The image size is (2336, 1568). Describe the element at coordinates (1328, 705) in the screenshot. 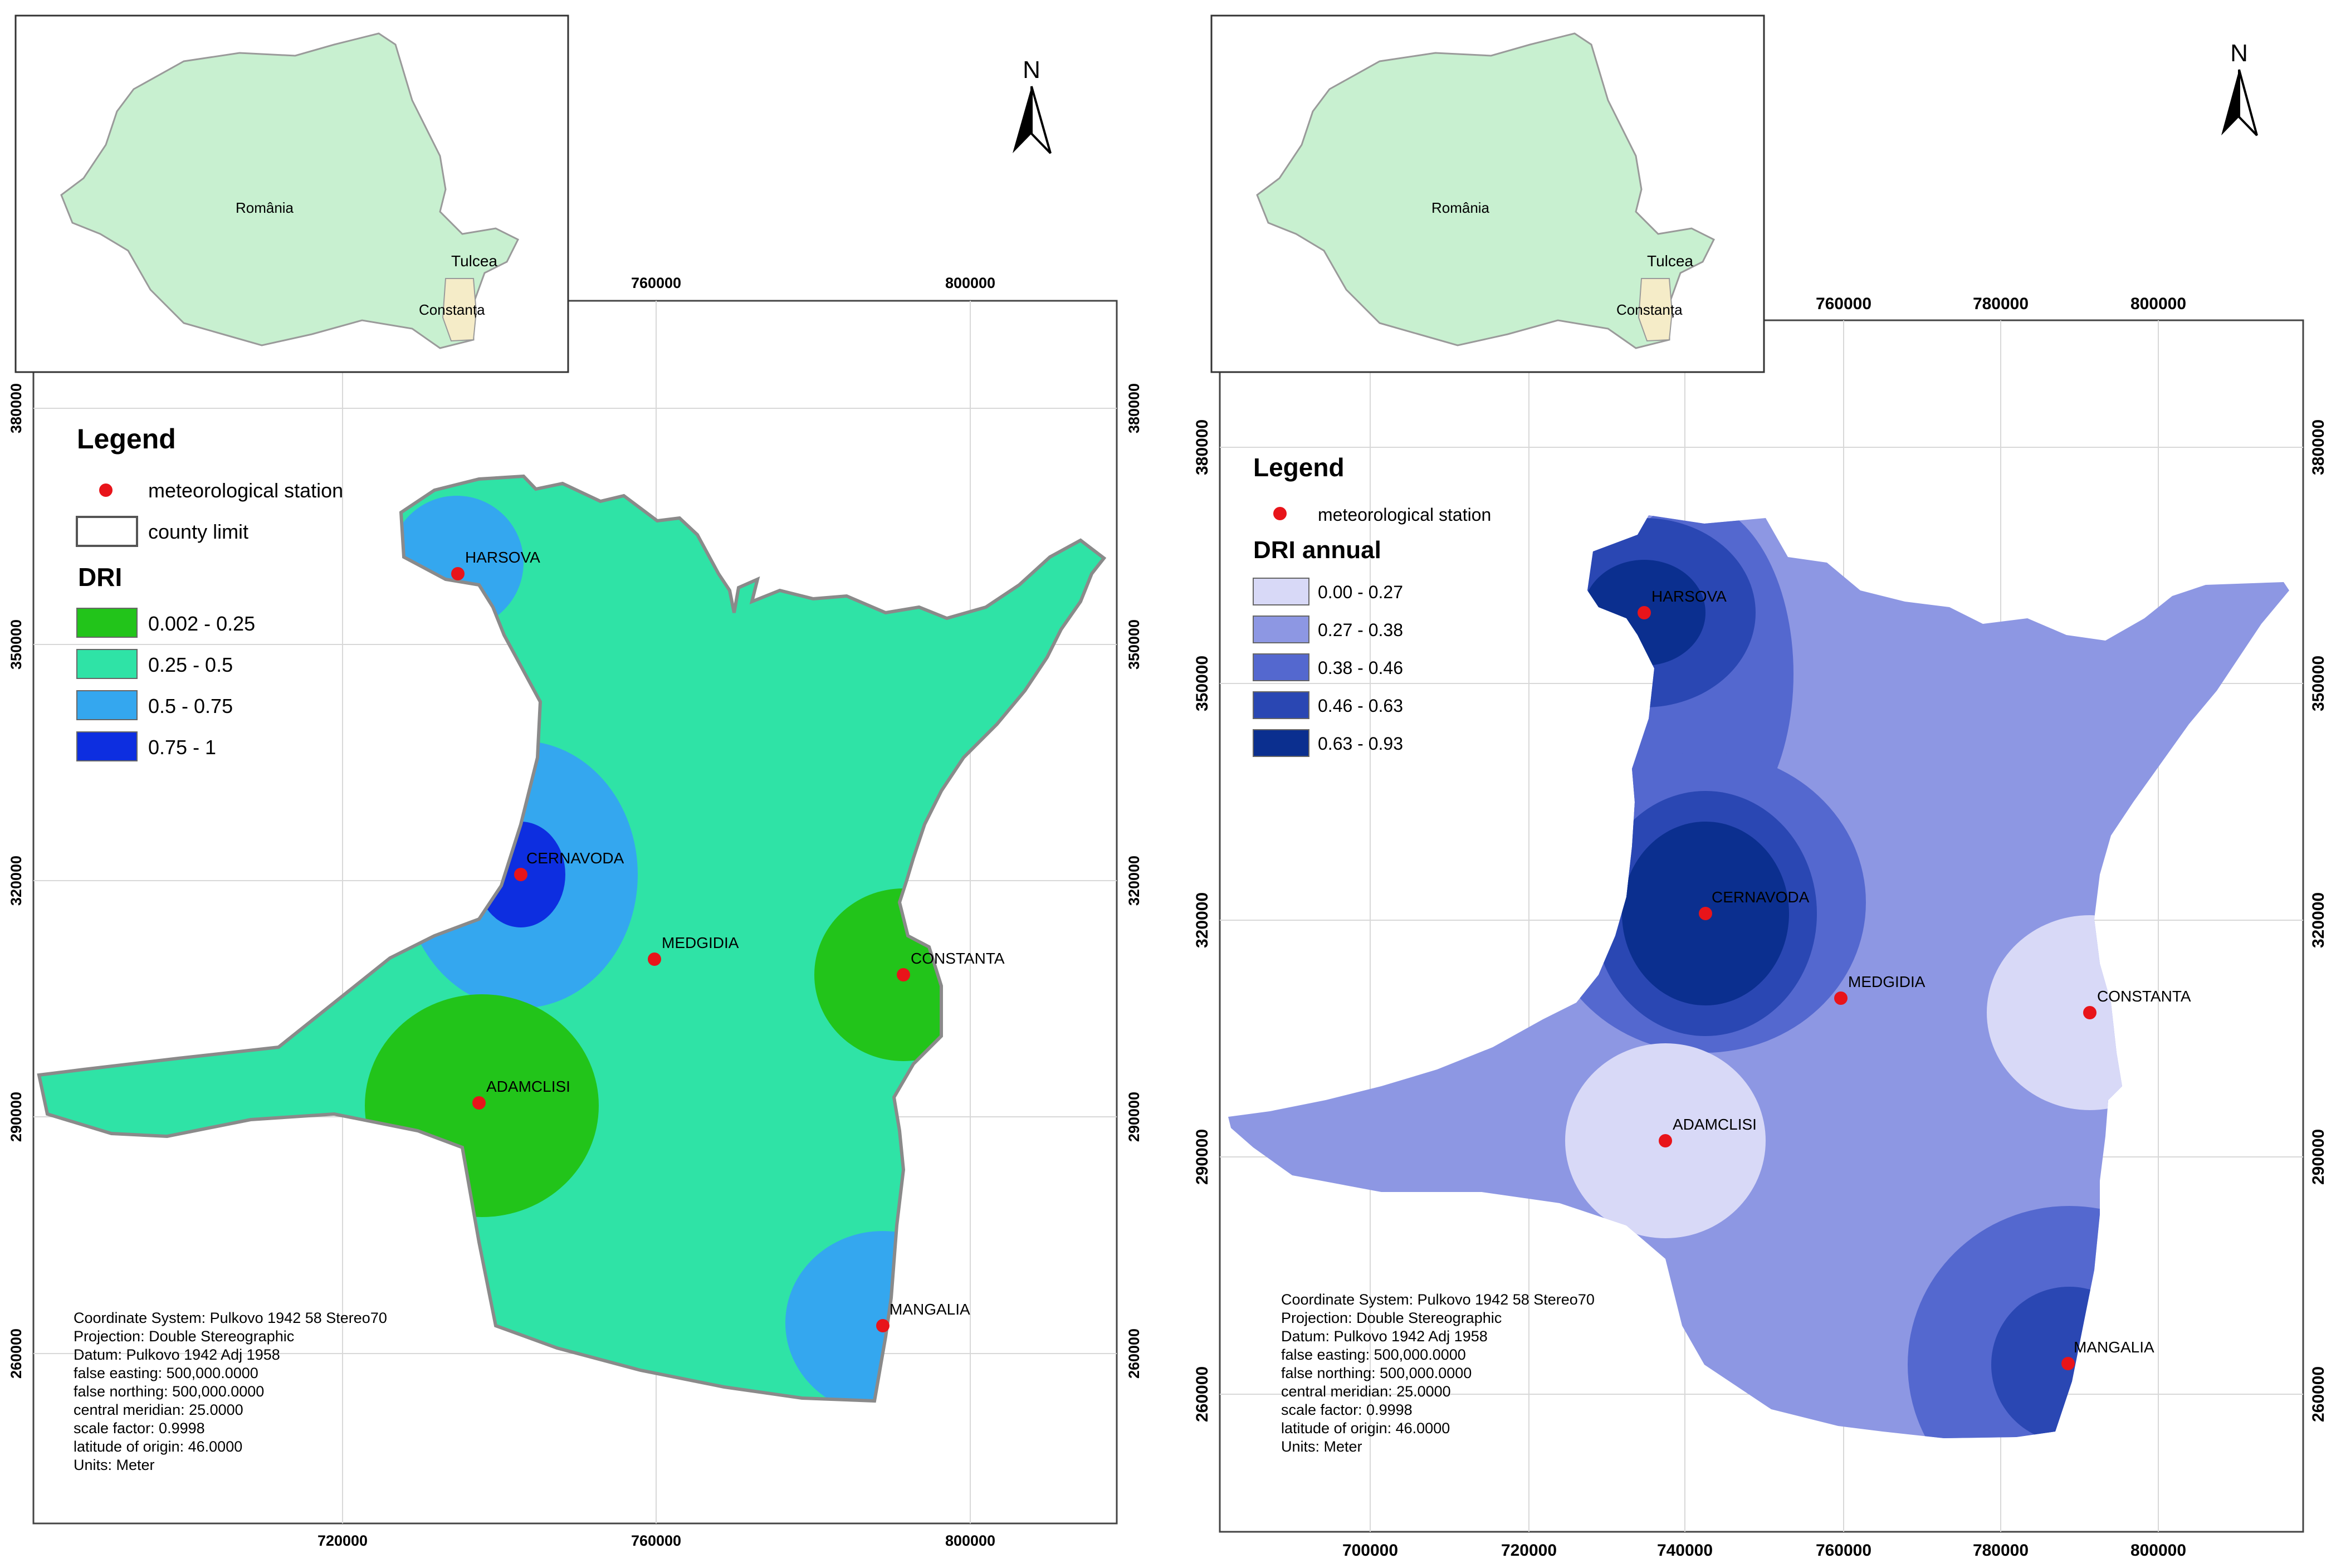

I see `right-legend-class-4: 0.46 - 0.63` at that location.